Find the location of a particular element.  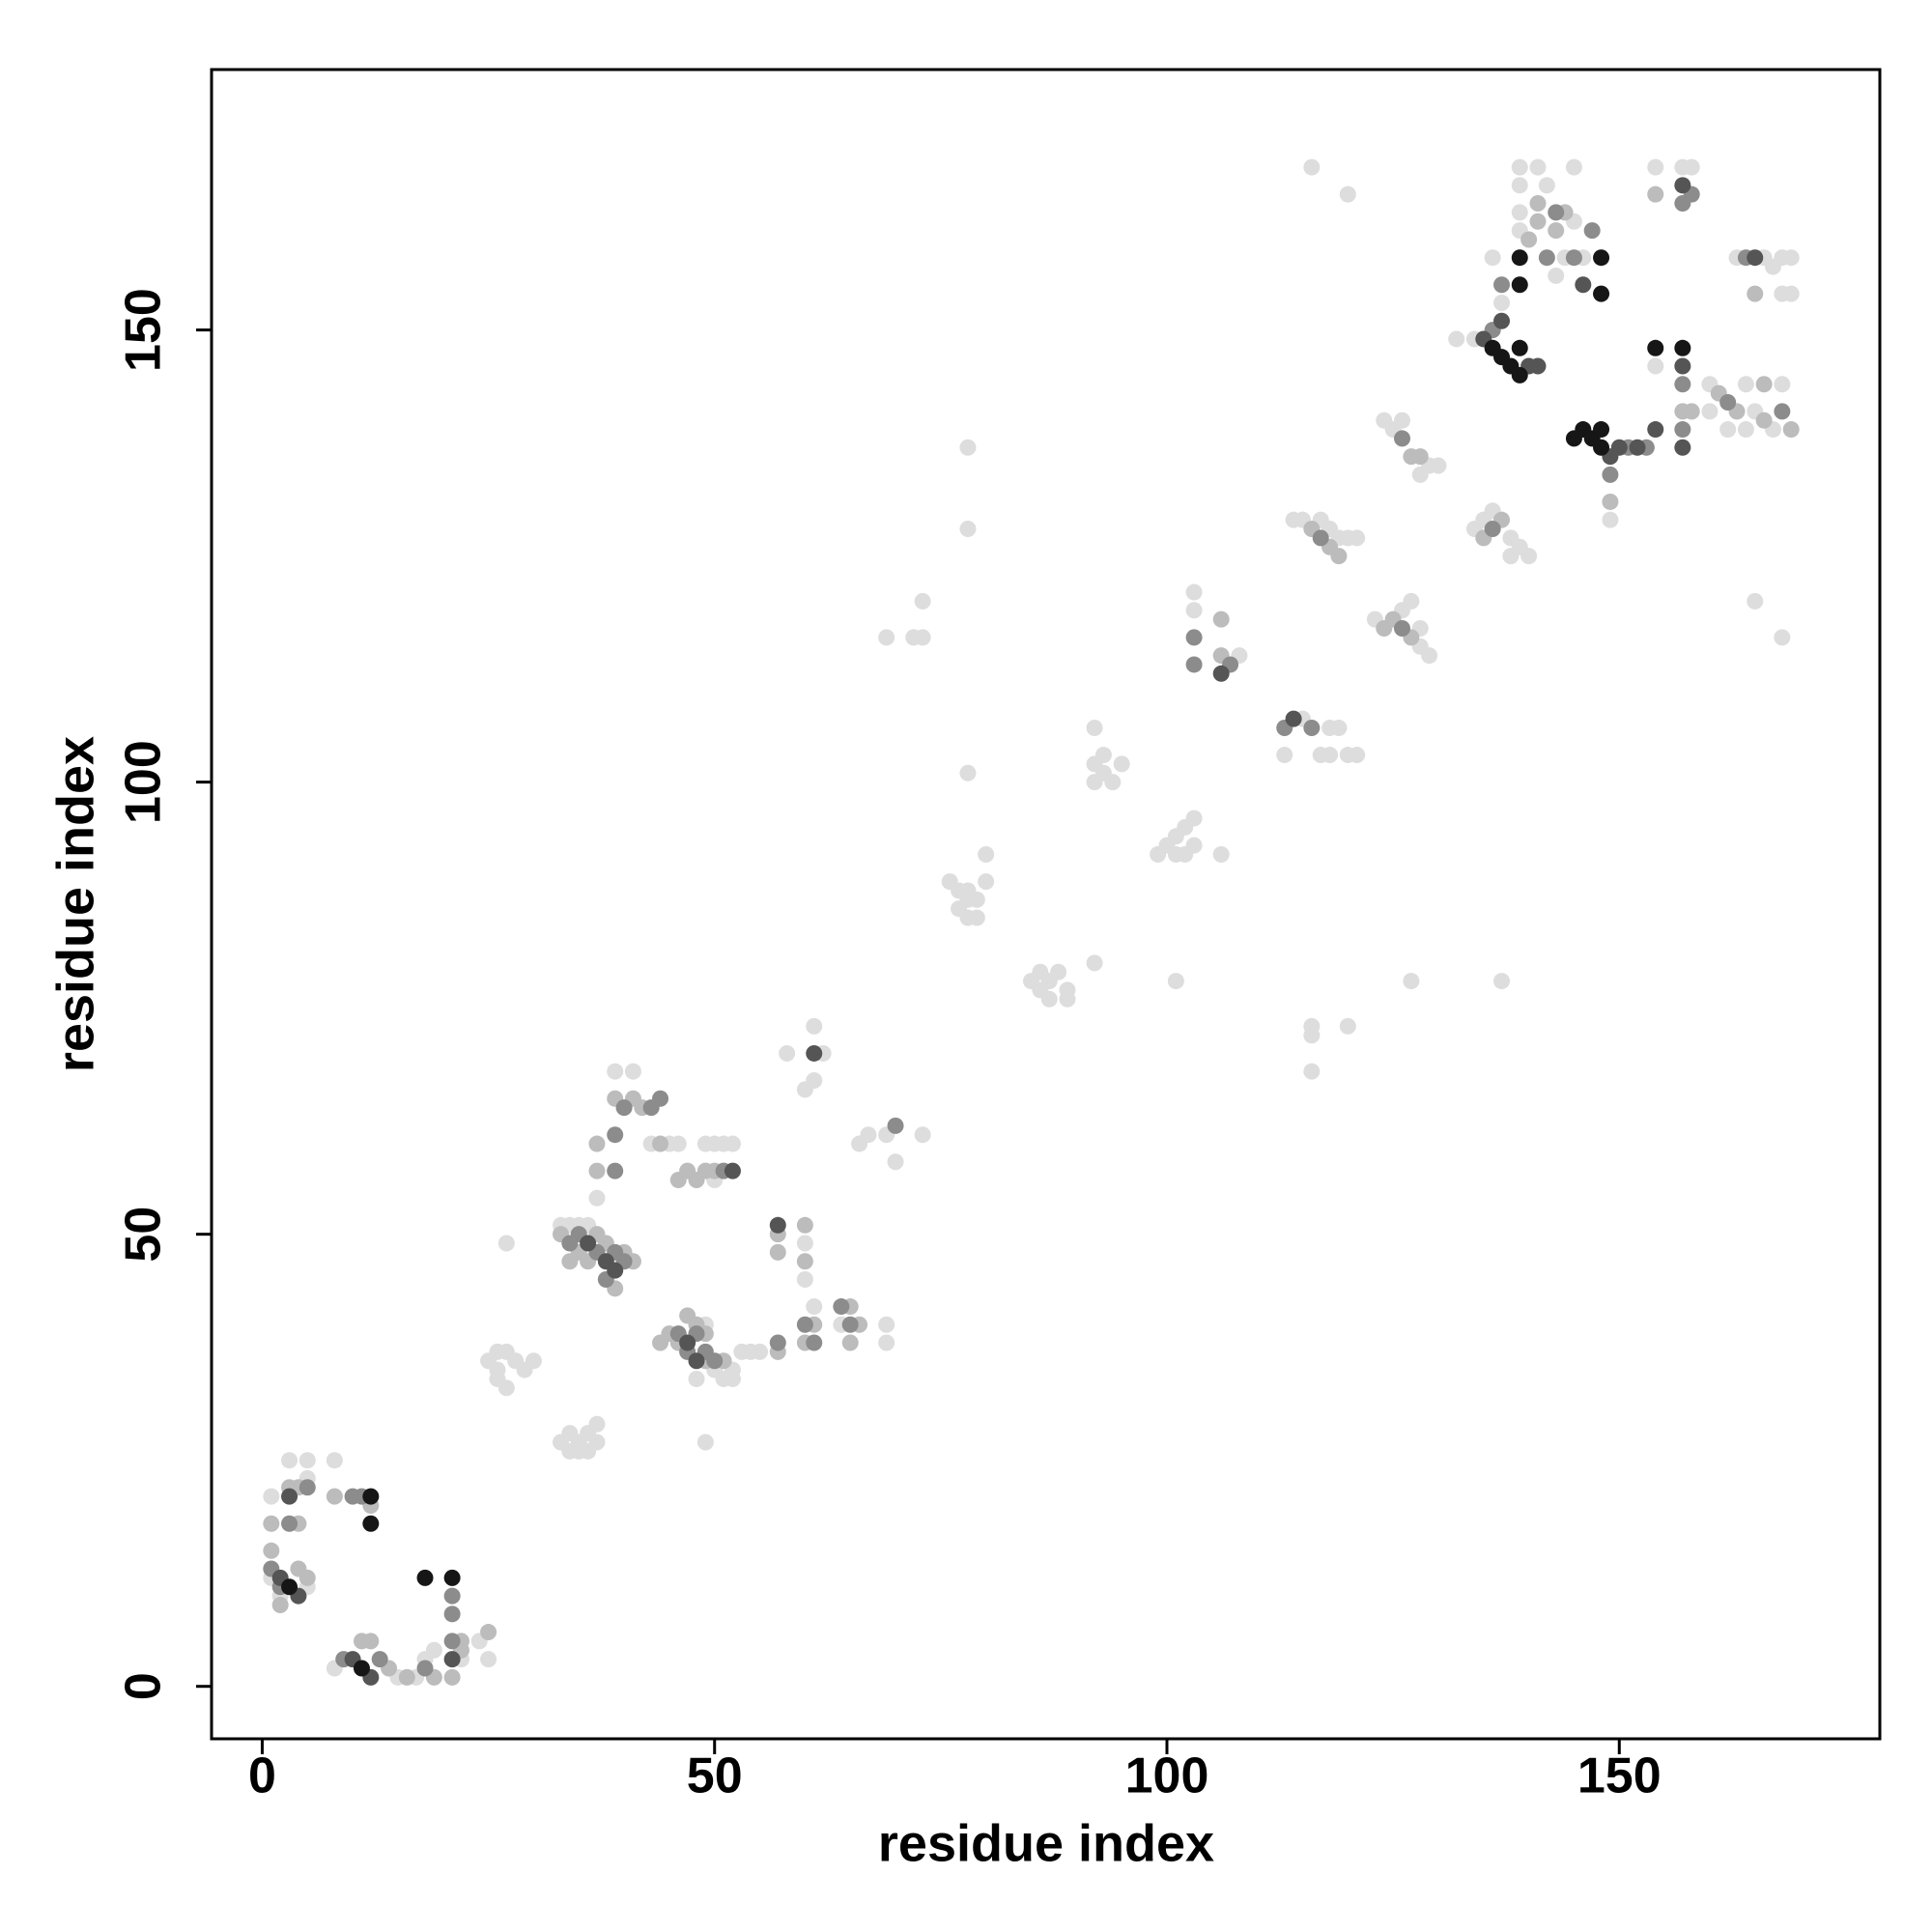

x-tick-label: 50 is located at coordinates (715, 1776).